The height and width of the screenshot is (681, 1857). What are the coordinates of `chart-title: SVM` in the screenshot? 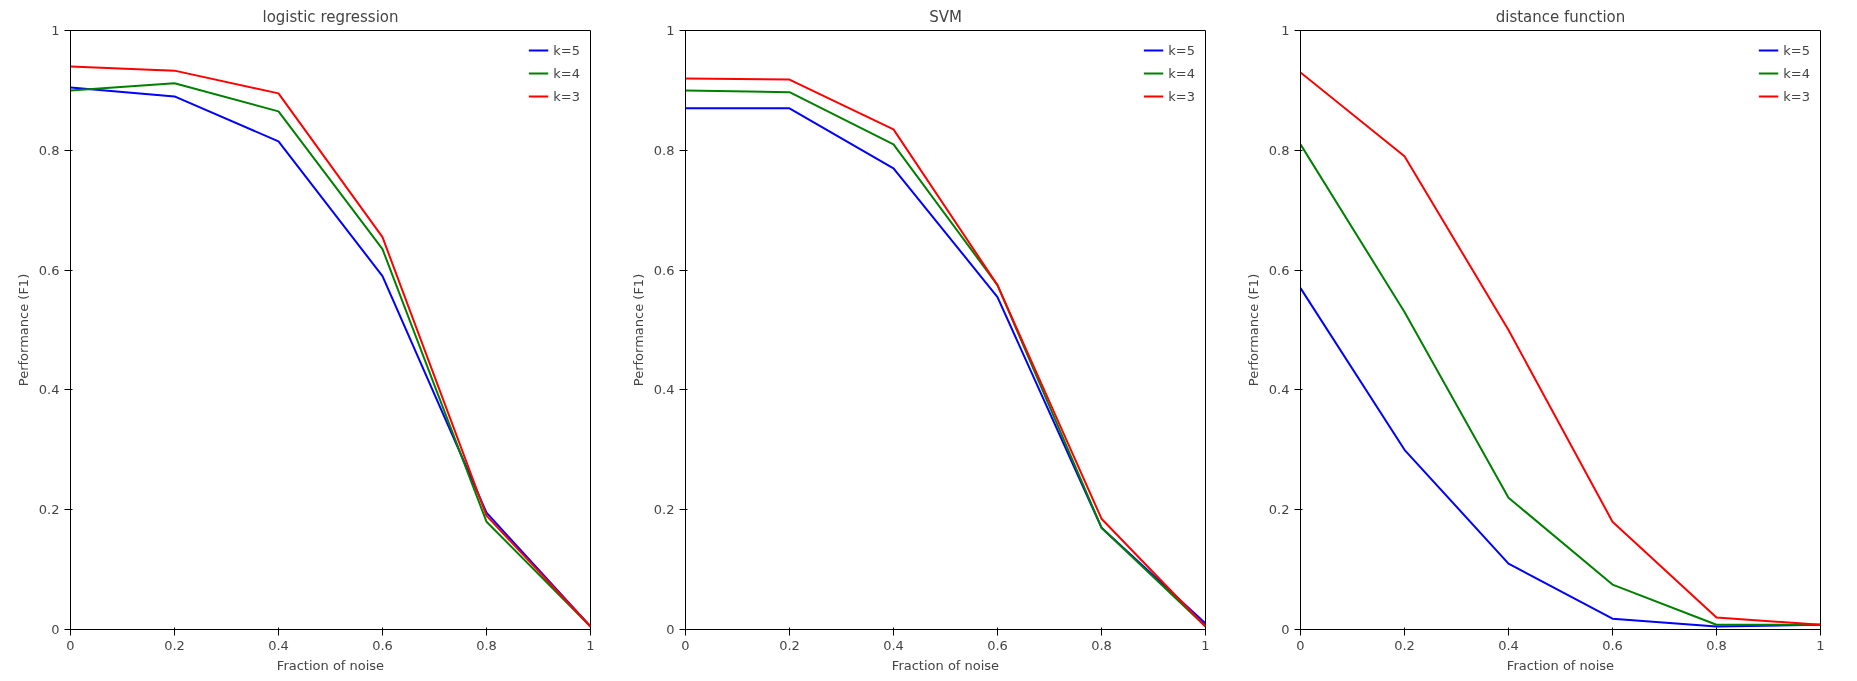 It's located at (945, 16).